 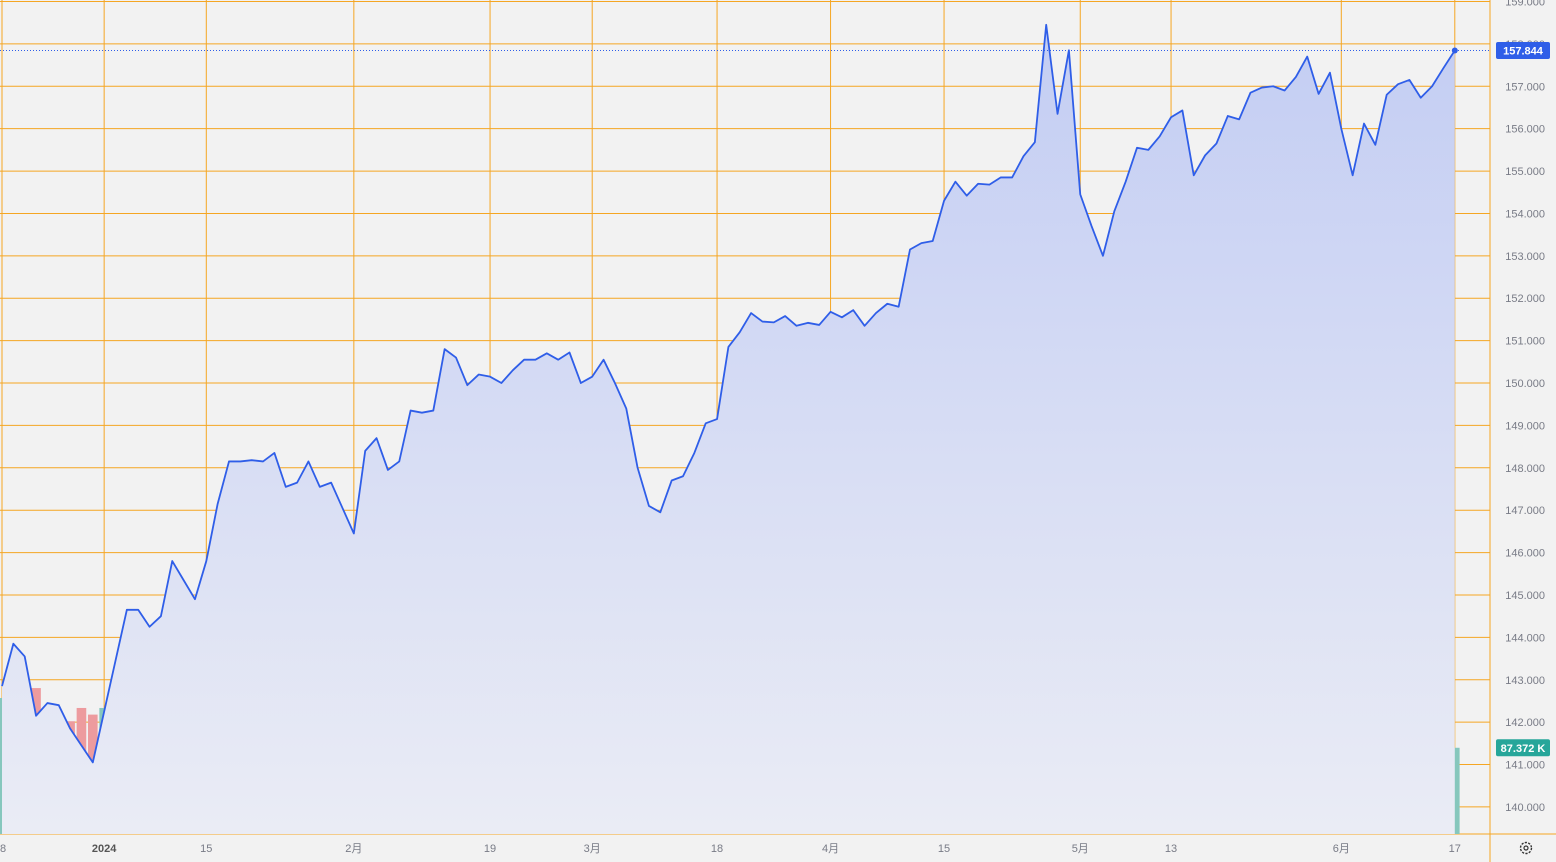 I want to click on y-tick-label: 147.000, so click(x=1525, y=511).